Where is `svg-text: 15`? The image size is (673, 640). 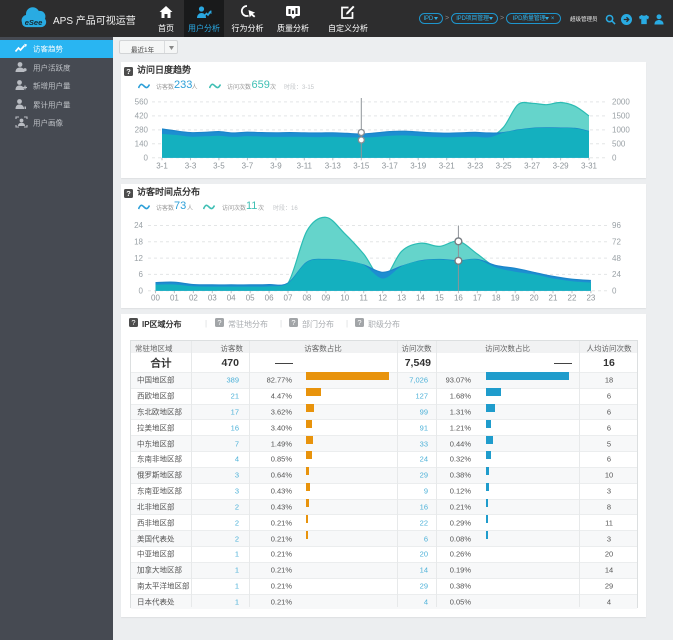 svg-text: 15 is located at coordinates (439, 298).